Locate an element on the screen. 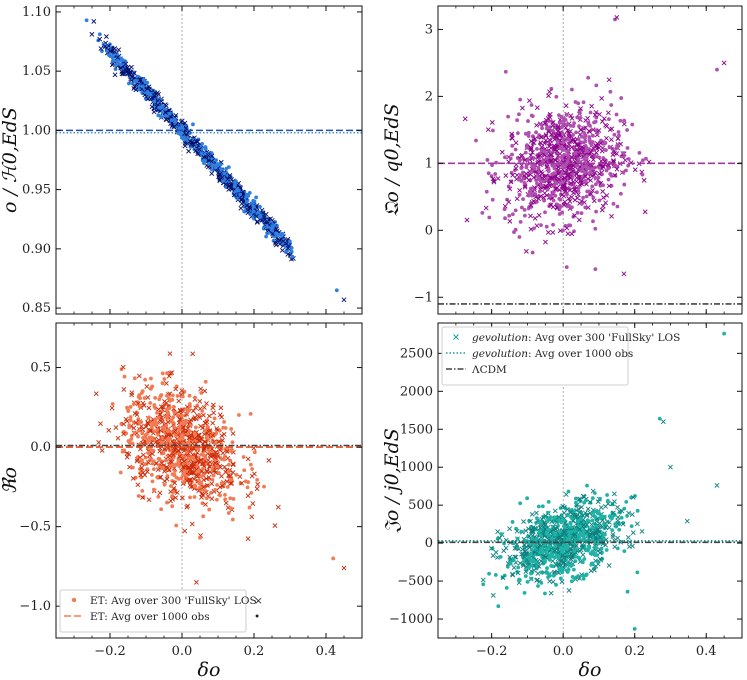 The height and width of the screenshot is (680, 747). y-tick-label: 0.5 is located at coordinates (40, 368).